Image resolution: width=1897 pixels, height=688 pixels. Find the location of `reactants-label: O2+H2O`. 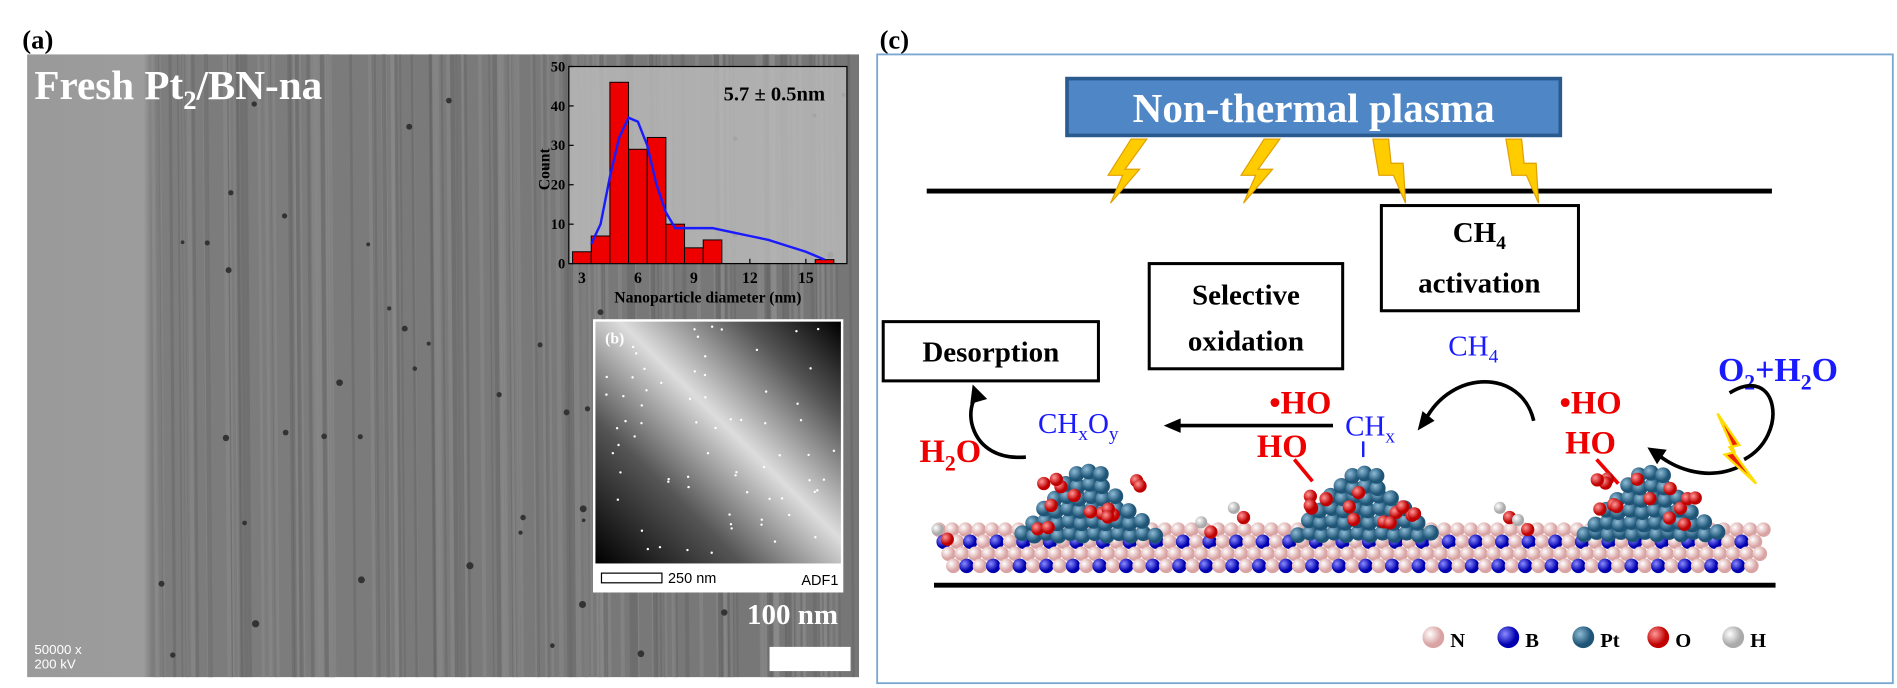

reactants-label: O2+H2O is located at coordinates (1778, 373).